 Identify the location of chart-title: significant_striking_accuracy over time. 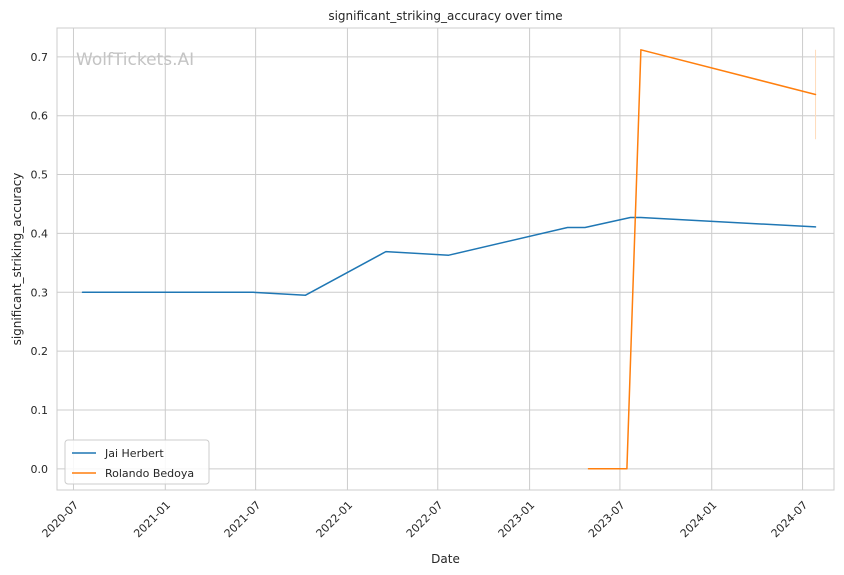
(445, 16).